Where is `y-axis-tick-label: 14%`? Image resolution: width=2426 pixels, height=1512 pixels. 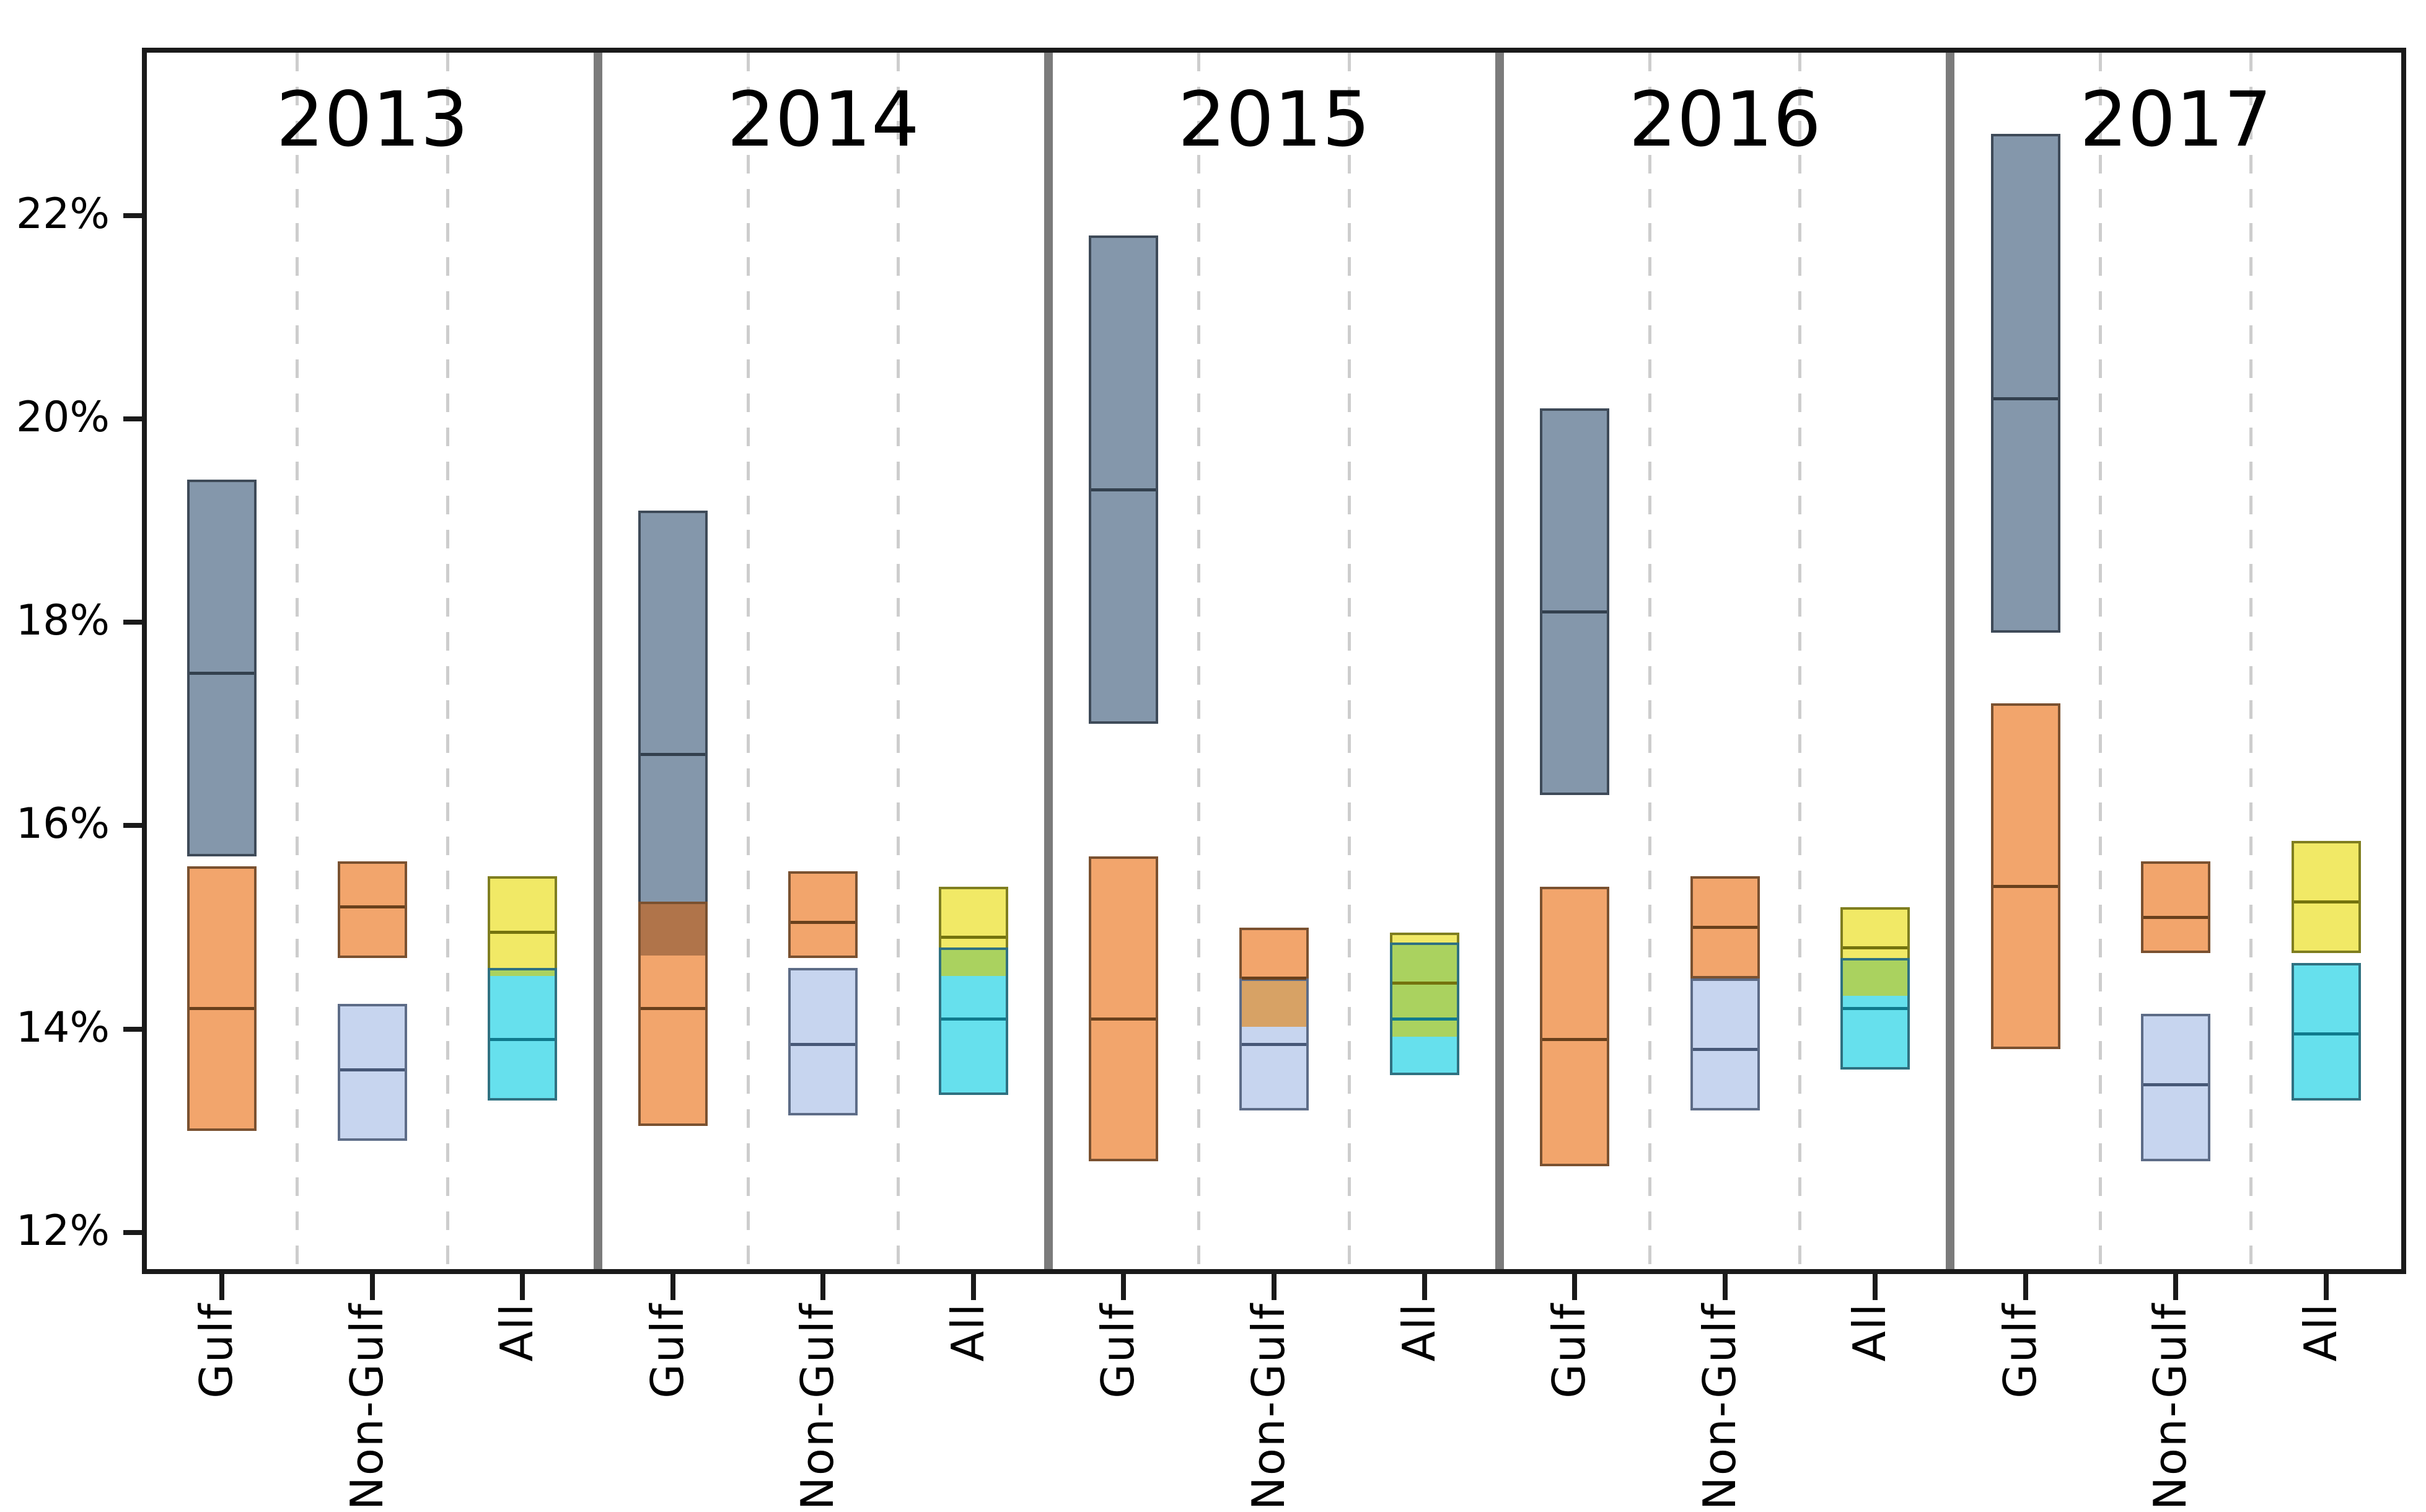 y-axis-tick-label: 14% is located at coordinates (62, 1027).